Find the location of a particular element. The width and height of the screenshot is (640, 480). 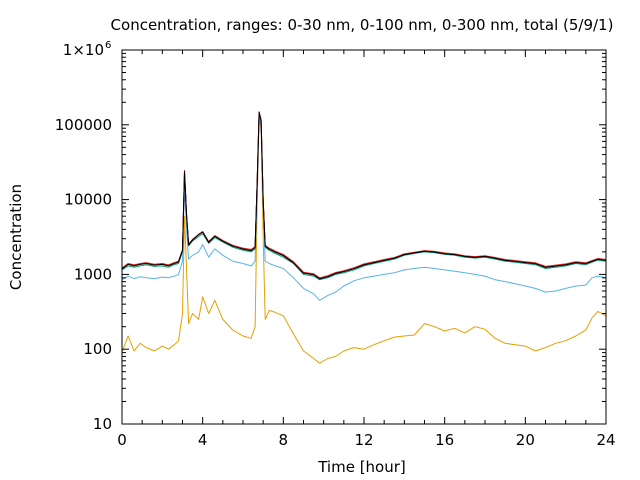

y-tick-label: 100000 is located at coordinates (83, 125).